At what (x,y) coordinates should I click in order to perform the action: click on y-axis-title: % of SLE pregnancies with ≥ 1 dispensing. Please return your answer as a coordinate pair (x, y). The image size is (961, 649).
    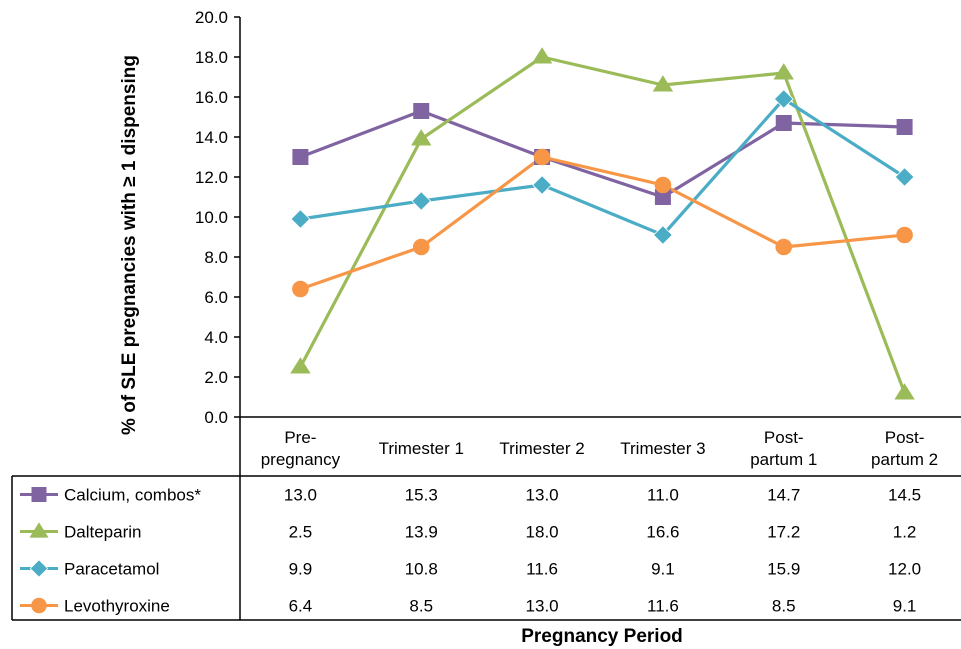
    Looking at the image, I should click on (129, 245).